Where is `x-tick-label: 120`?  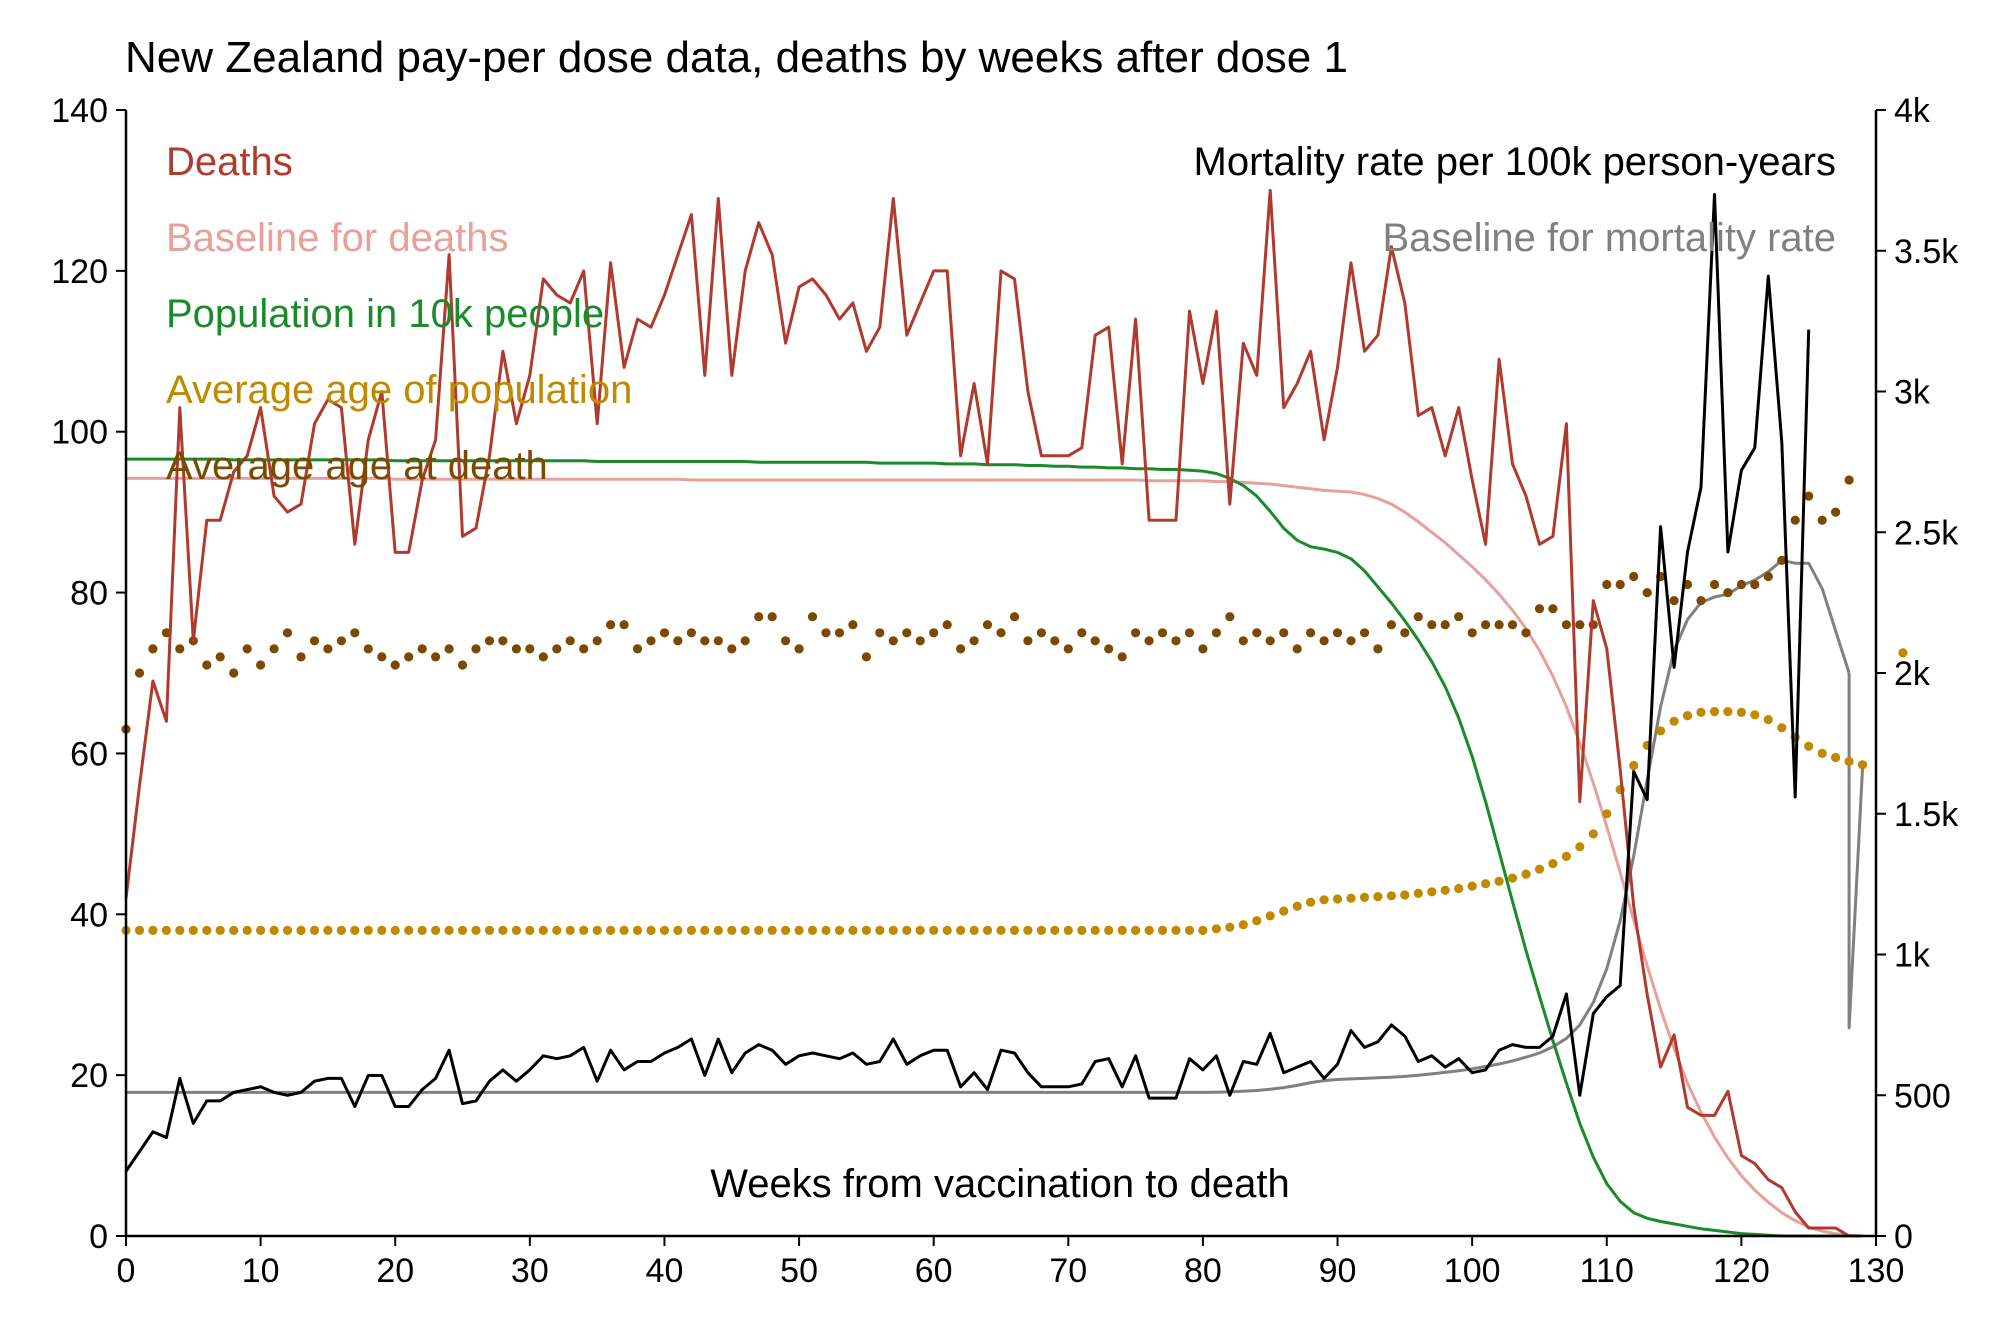 x-tick-label: 120 is located at coordinates (1741, 1271).